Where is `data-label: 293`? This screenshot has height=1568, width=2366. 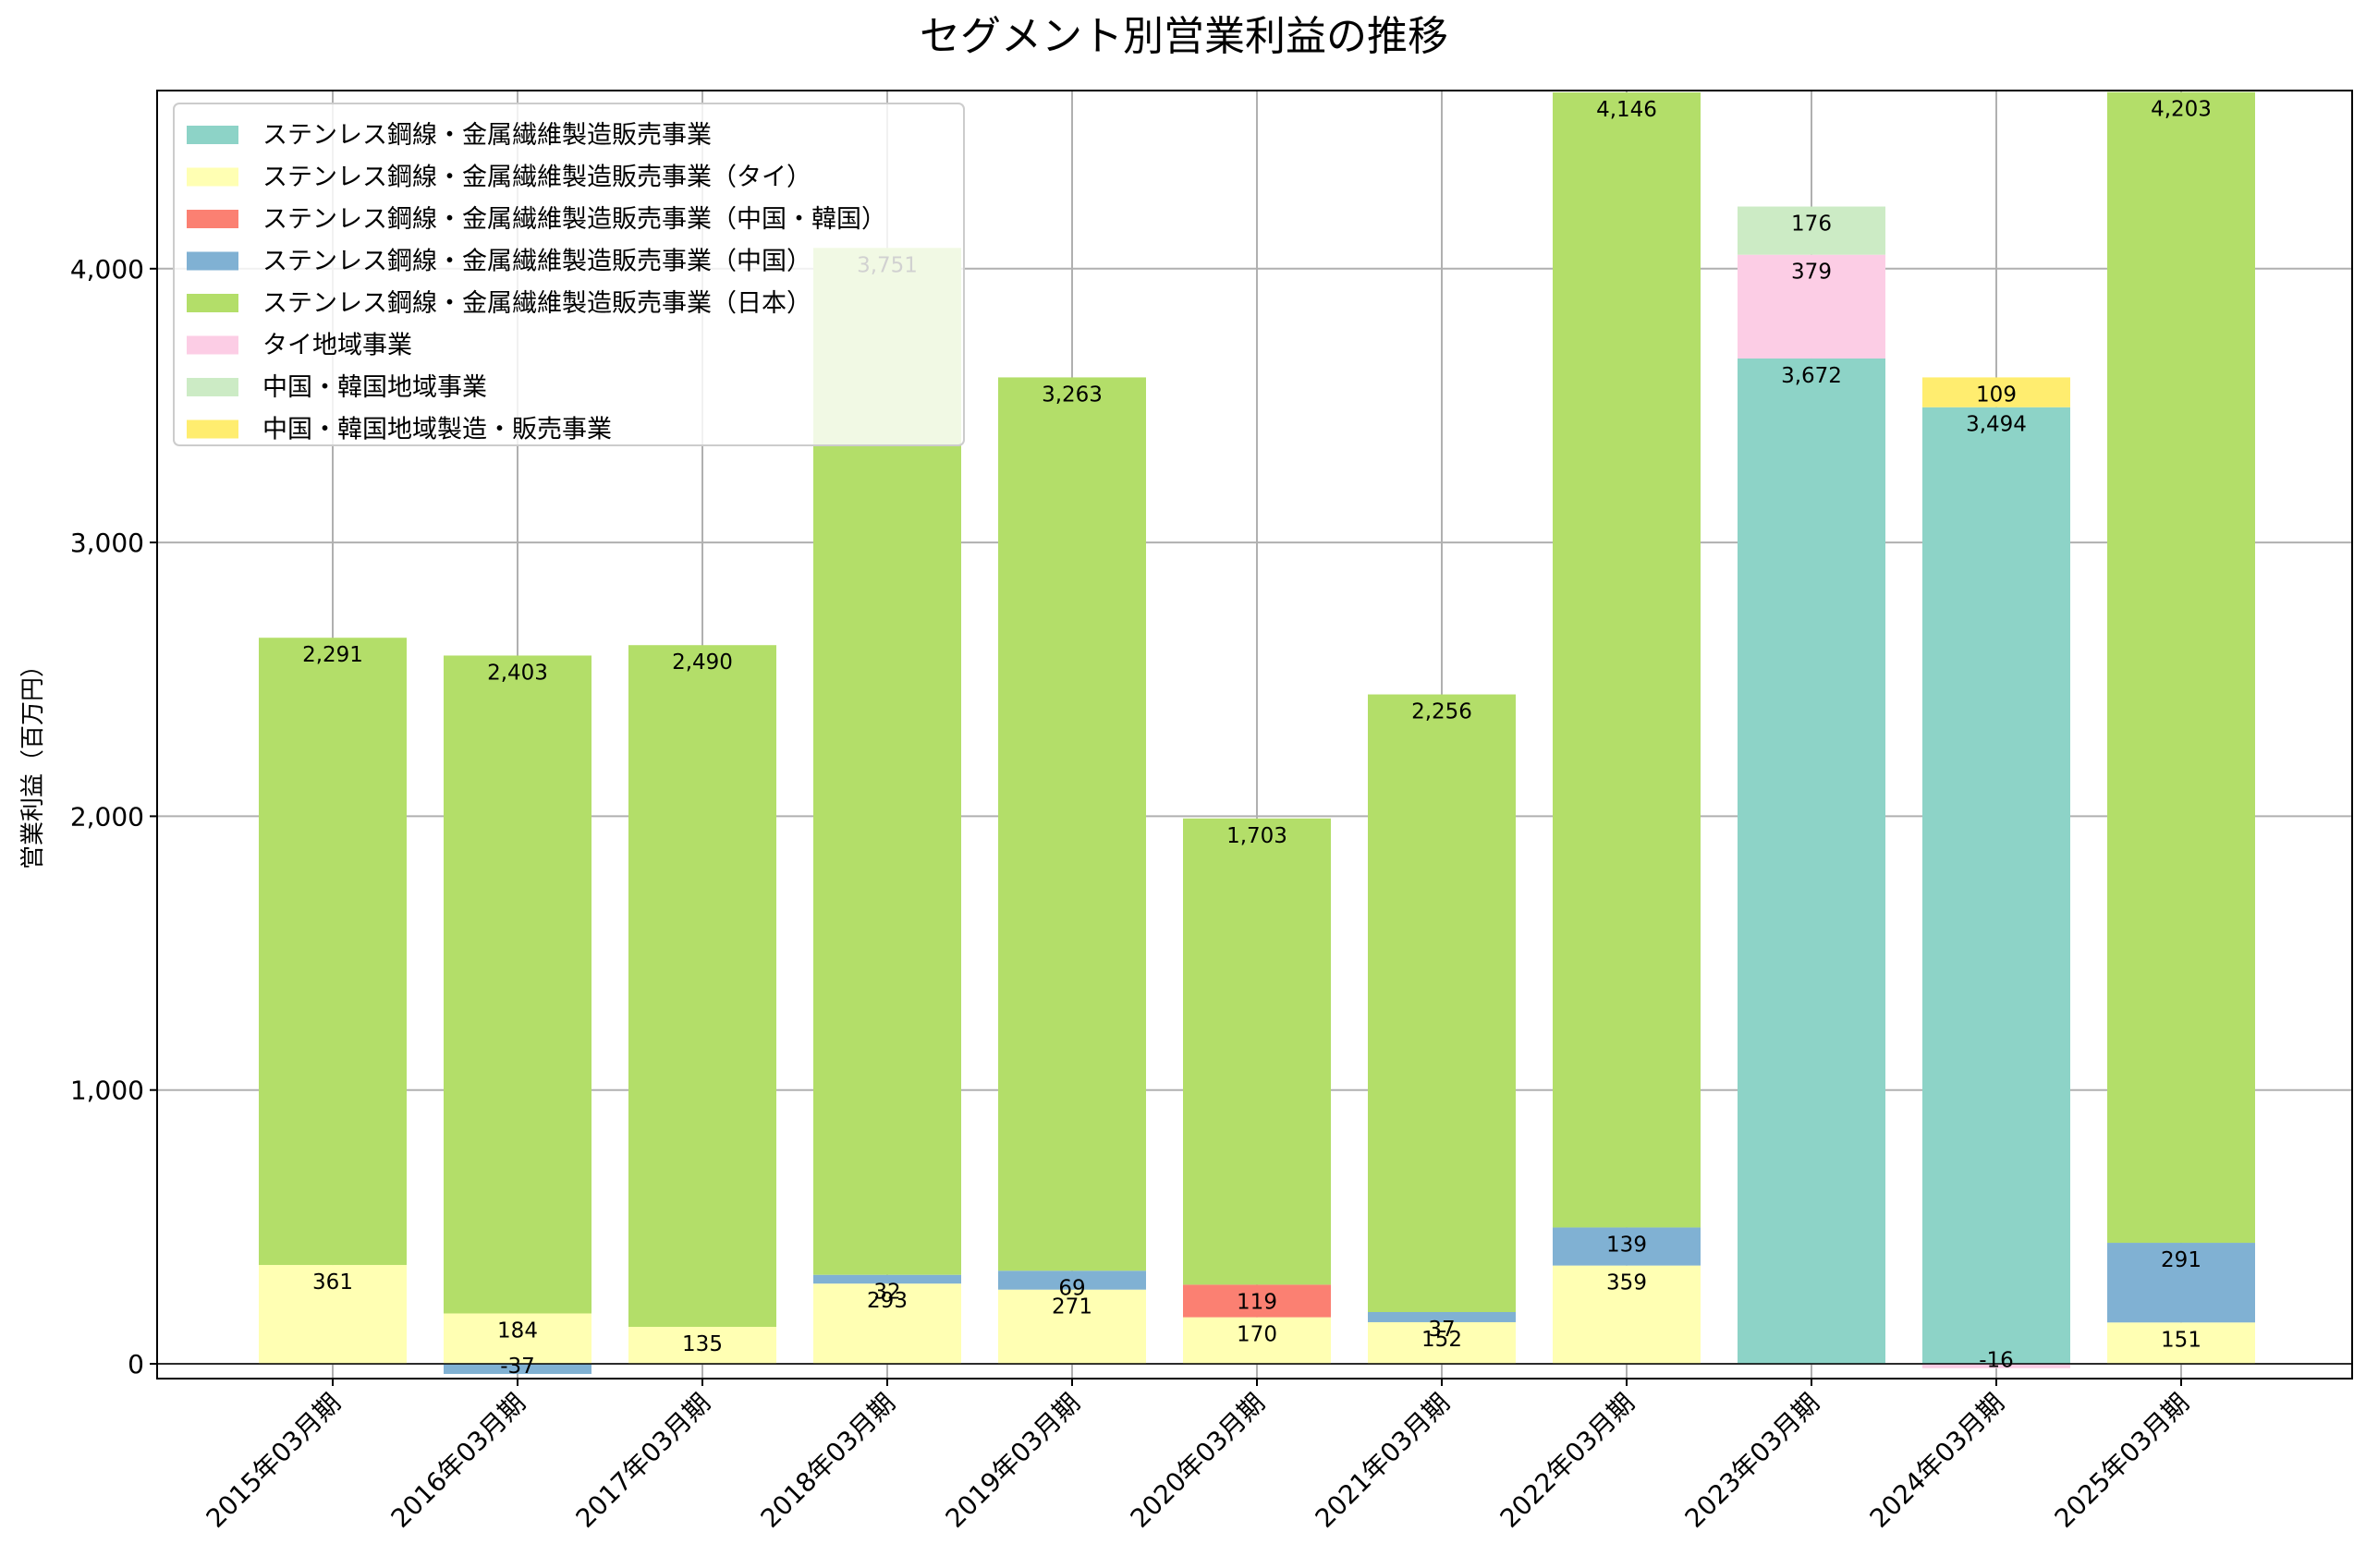
data-label: 293 is located at coordinates (887, 1301).